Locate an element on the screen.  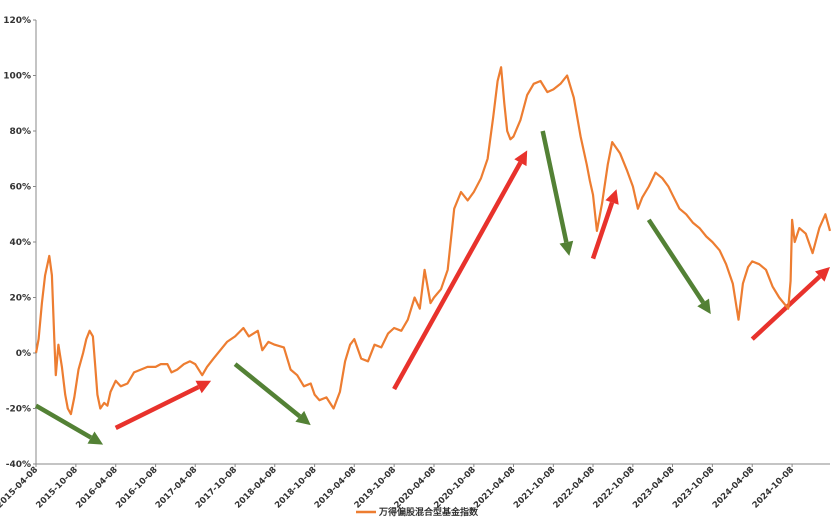
y-tick-label: 20% is located at coordinates (20, 299).